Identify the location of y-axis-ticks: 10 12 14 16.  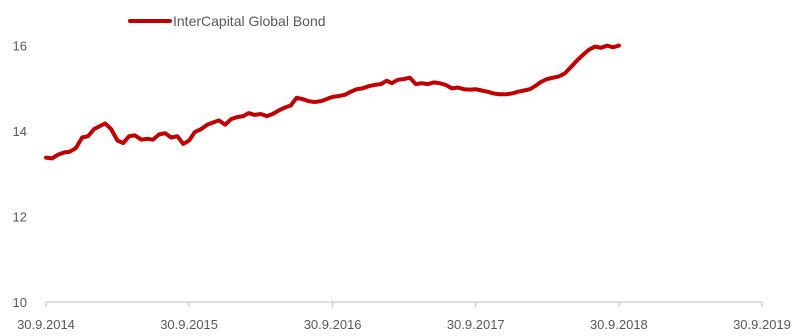
(20, 174).